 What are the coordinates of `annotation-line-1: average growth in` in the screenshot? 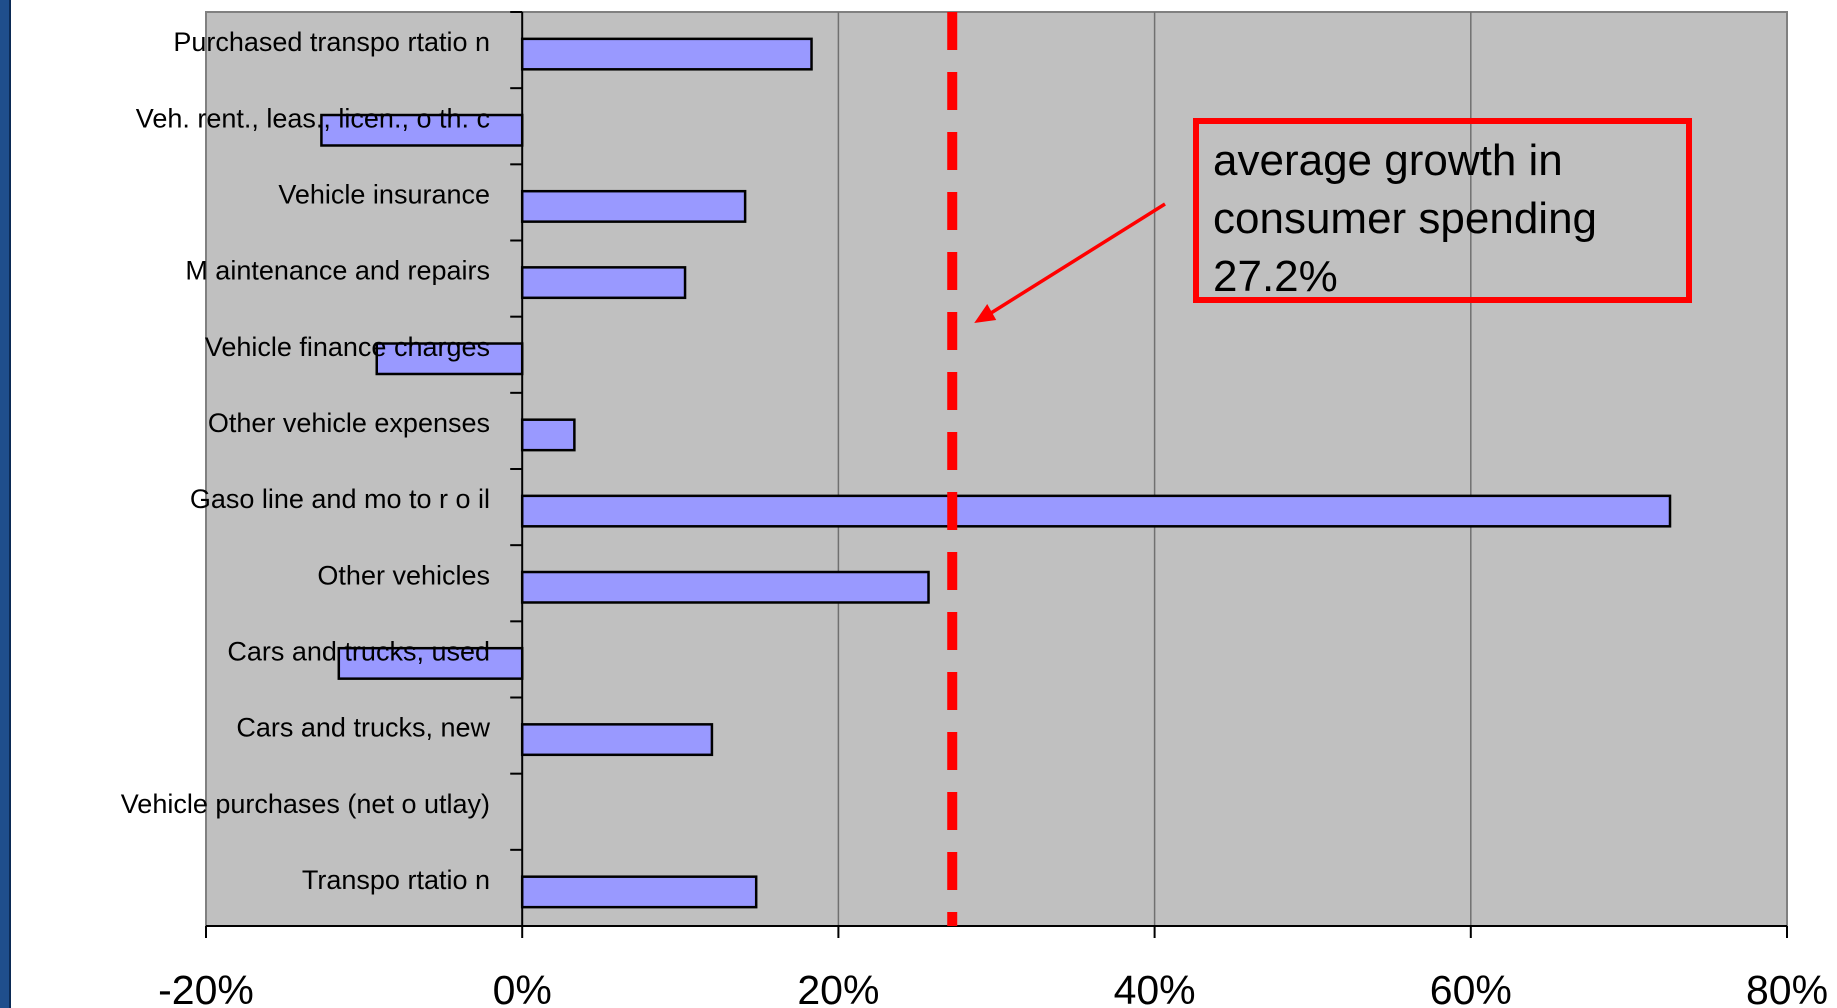 It's located at (1388, 160).